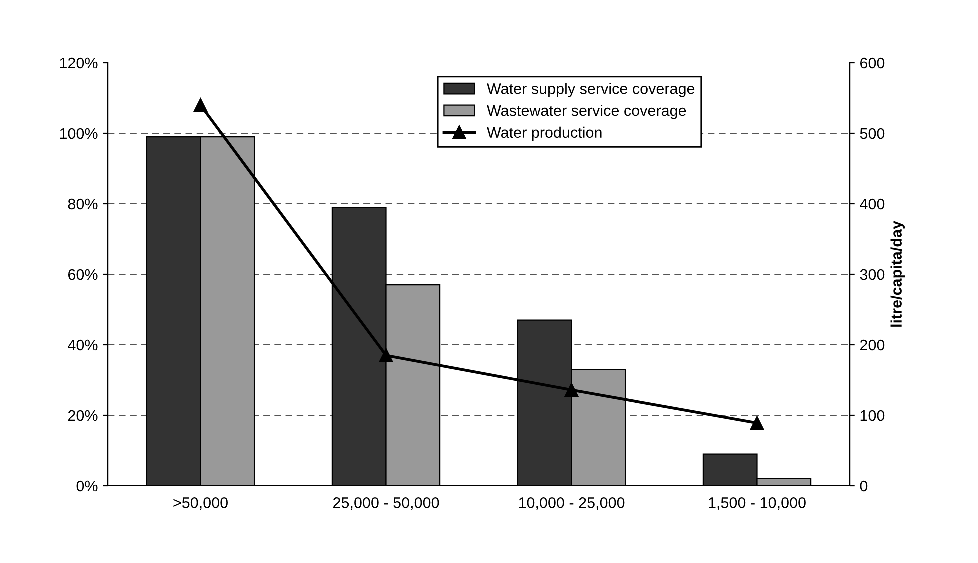 This screenshot has height=563, width=978. I want to click on y2-axis-title: litre/capita/day, so click(898, 274).